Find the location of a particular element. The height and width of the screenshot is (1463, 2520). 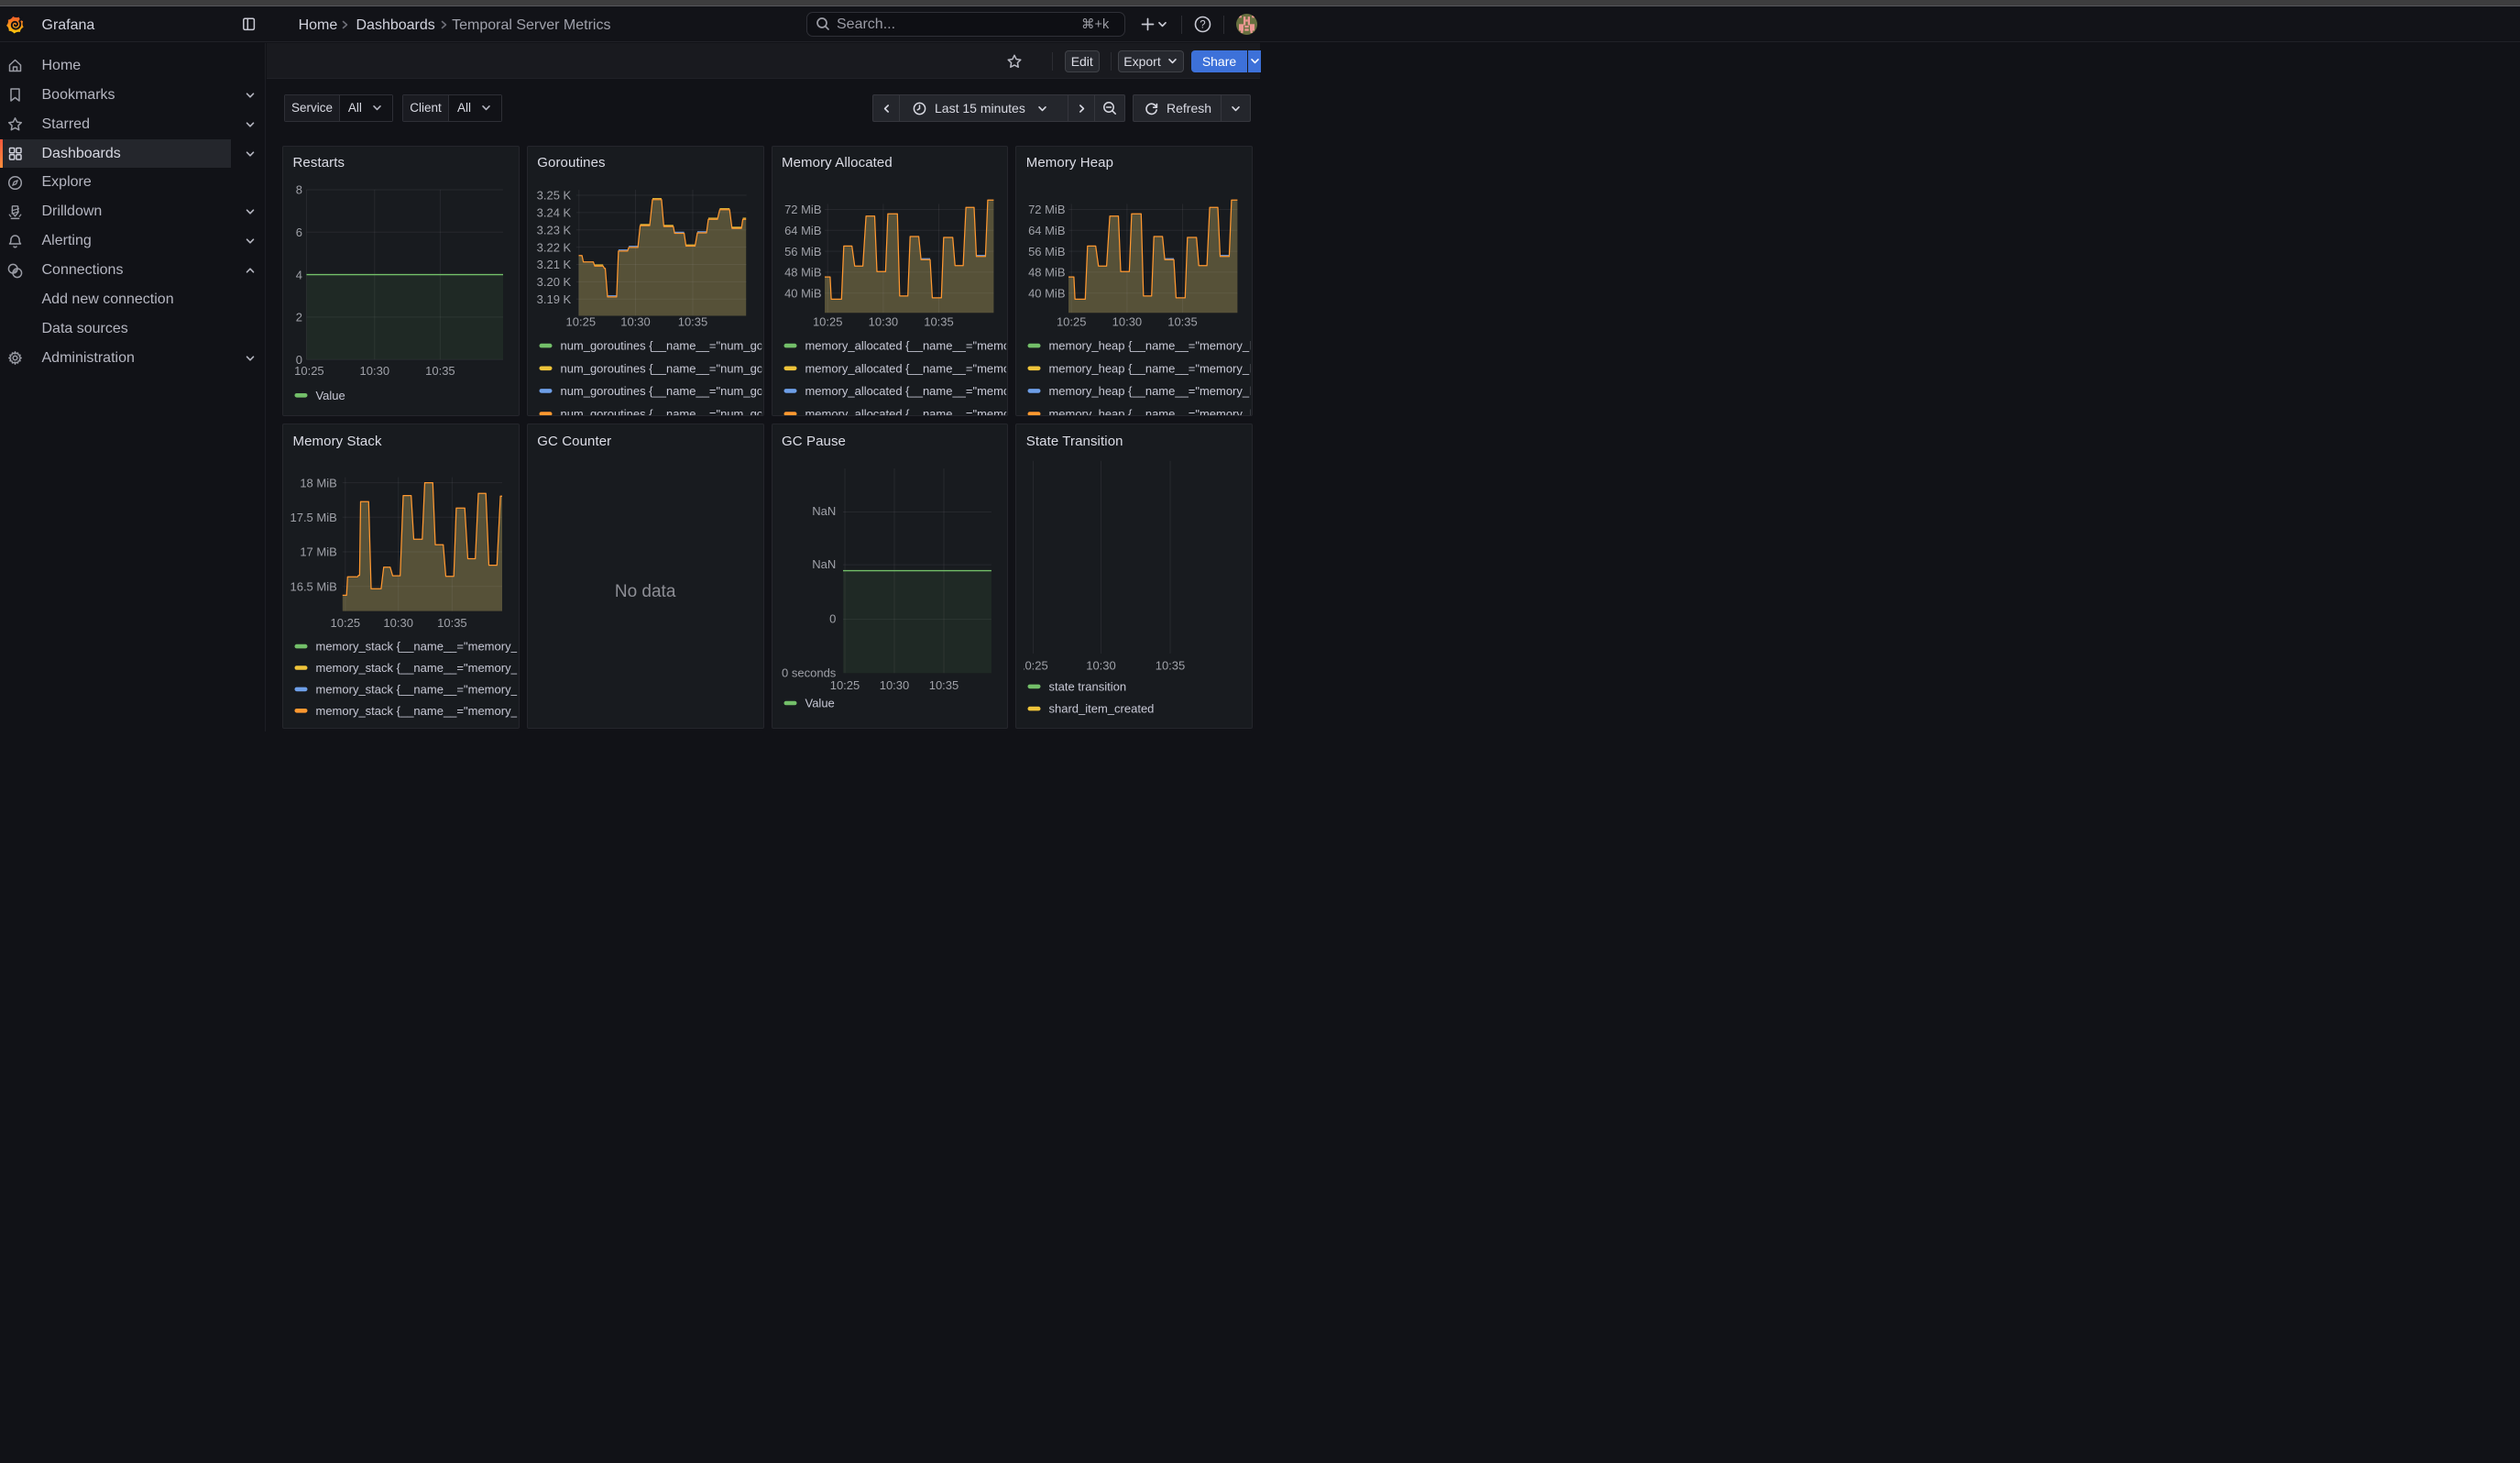

svg-text: 3.25 K is located at coordinates (553, 195).